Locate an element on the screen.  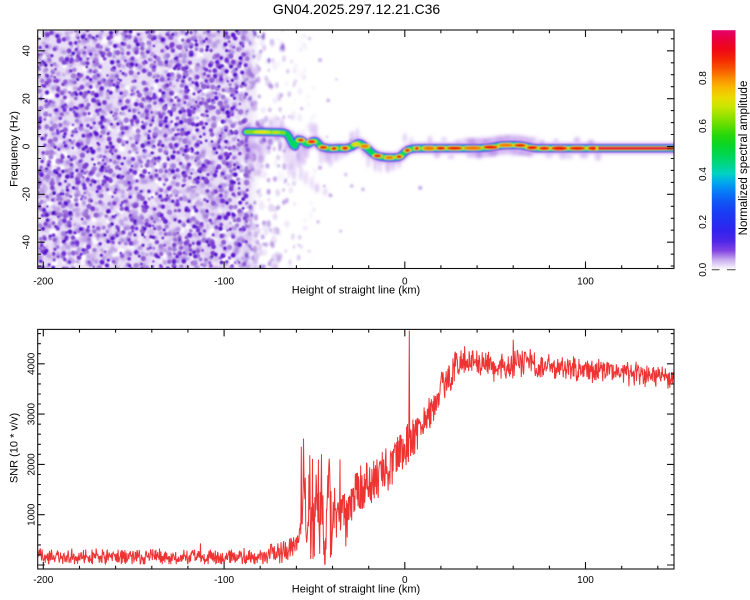
svg-text: 20 is located at coordinates (27, 99).